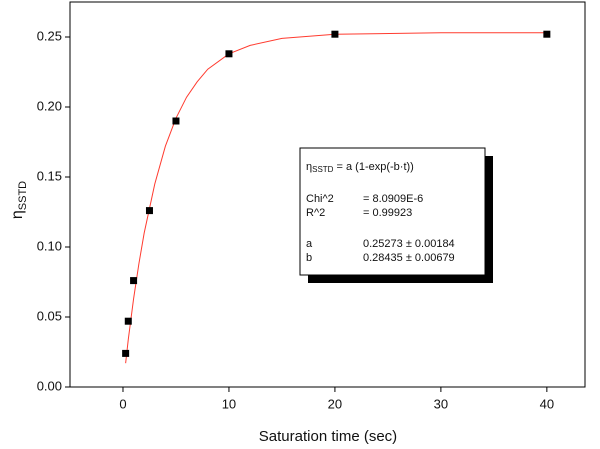  Describe the element at coordinates (23, 195) in the screenshot. I see `y-label-sub: SSTD` at that location.